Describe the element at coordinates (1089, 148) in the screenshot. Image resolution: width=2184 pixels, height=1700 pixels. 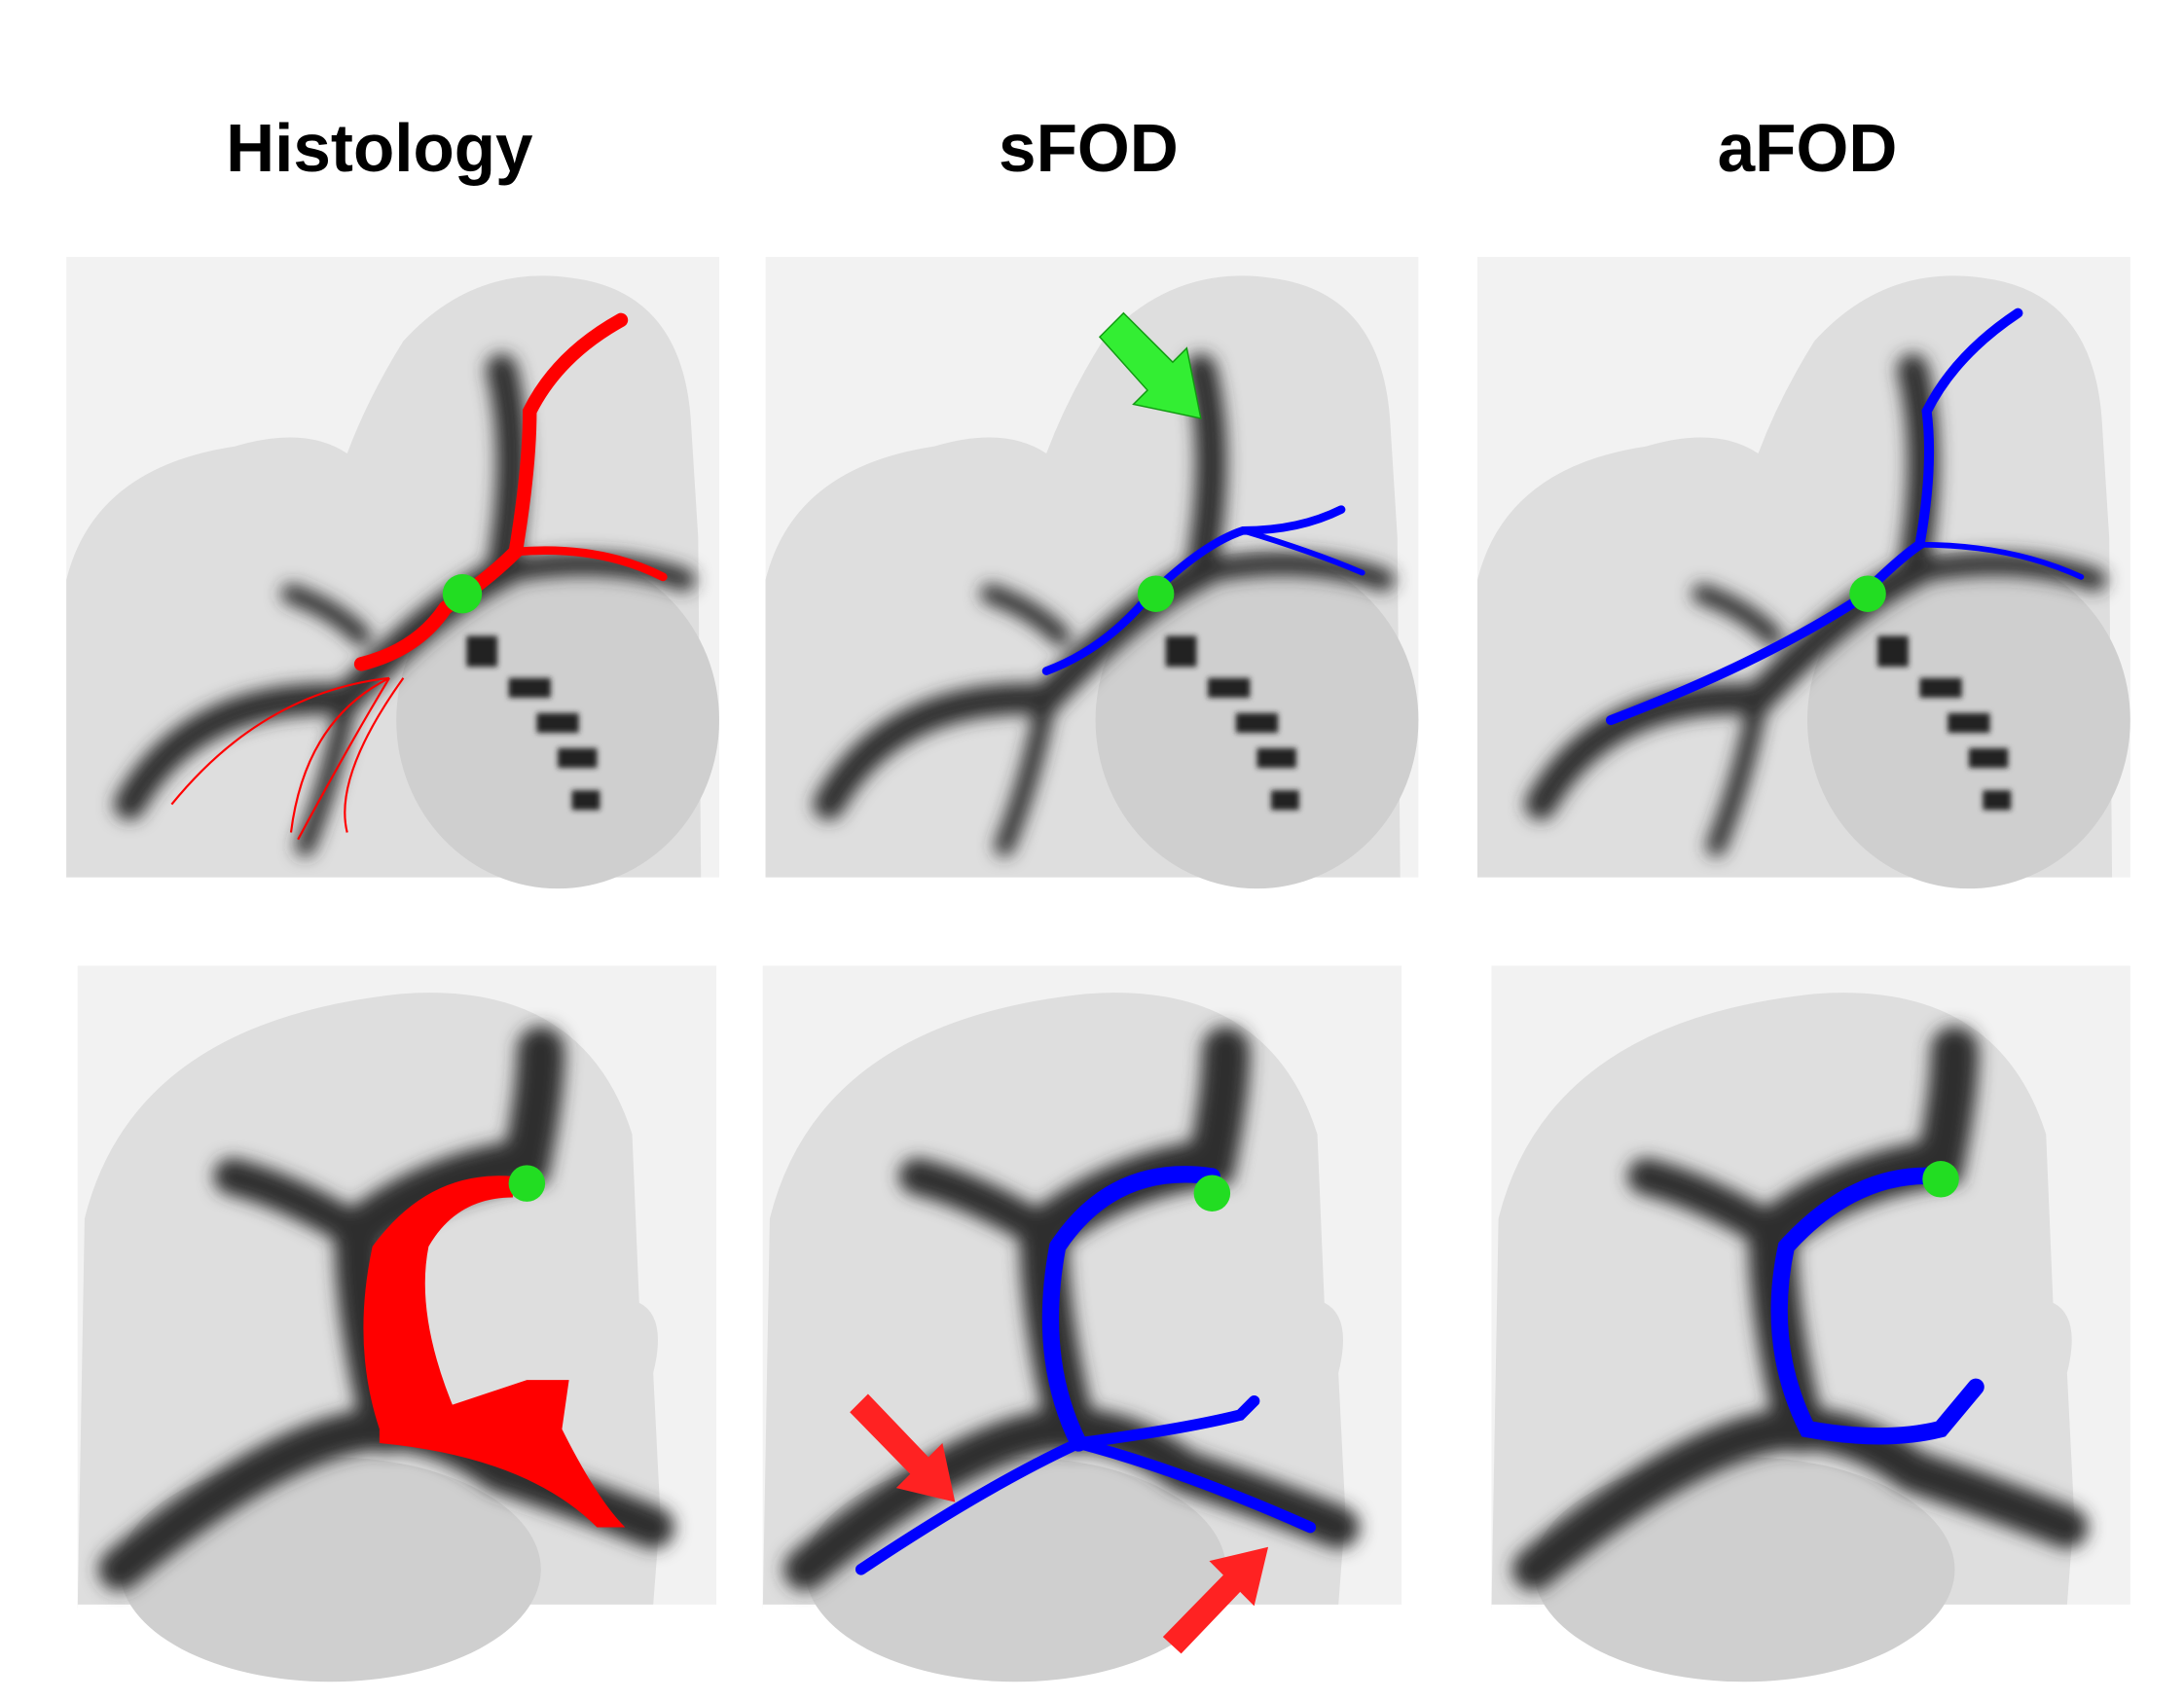
I see `column-header: sFOD` at that location.